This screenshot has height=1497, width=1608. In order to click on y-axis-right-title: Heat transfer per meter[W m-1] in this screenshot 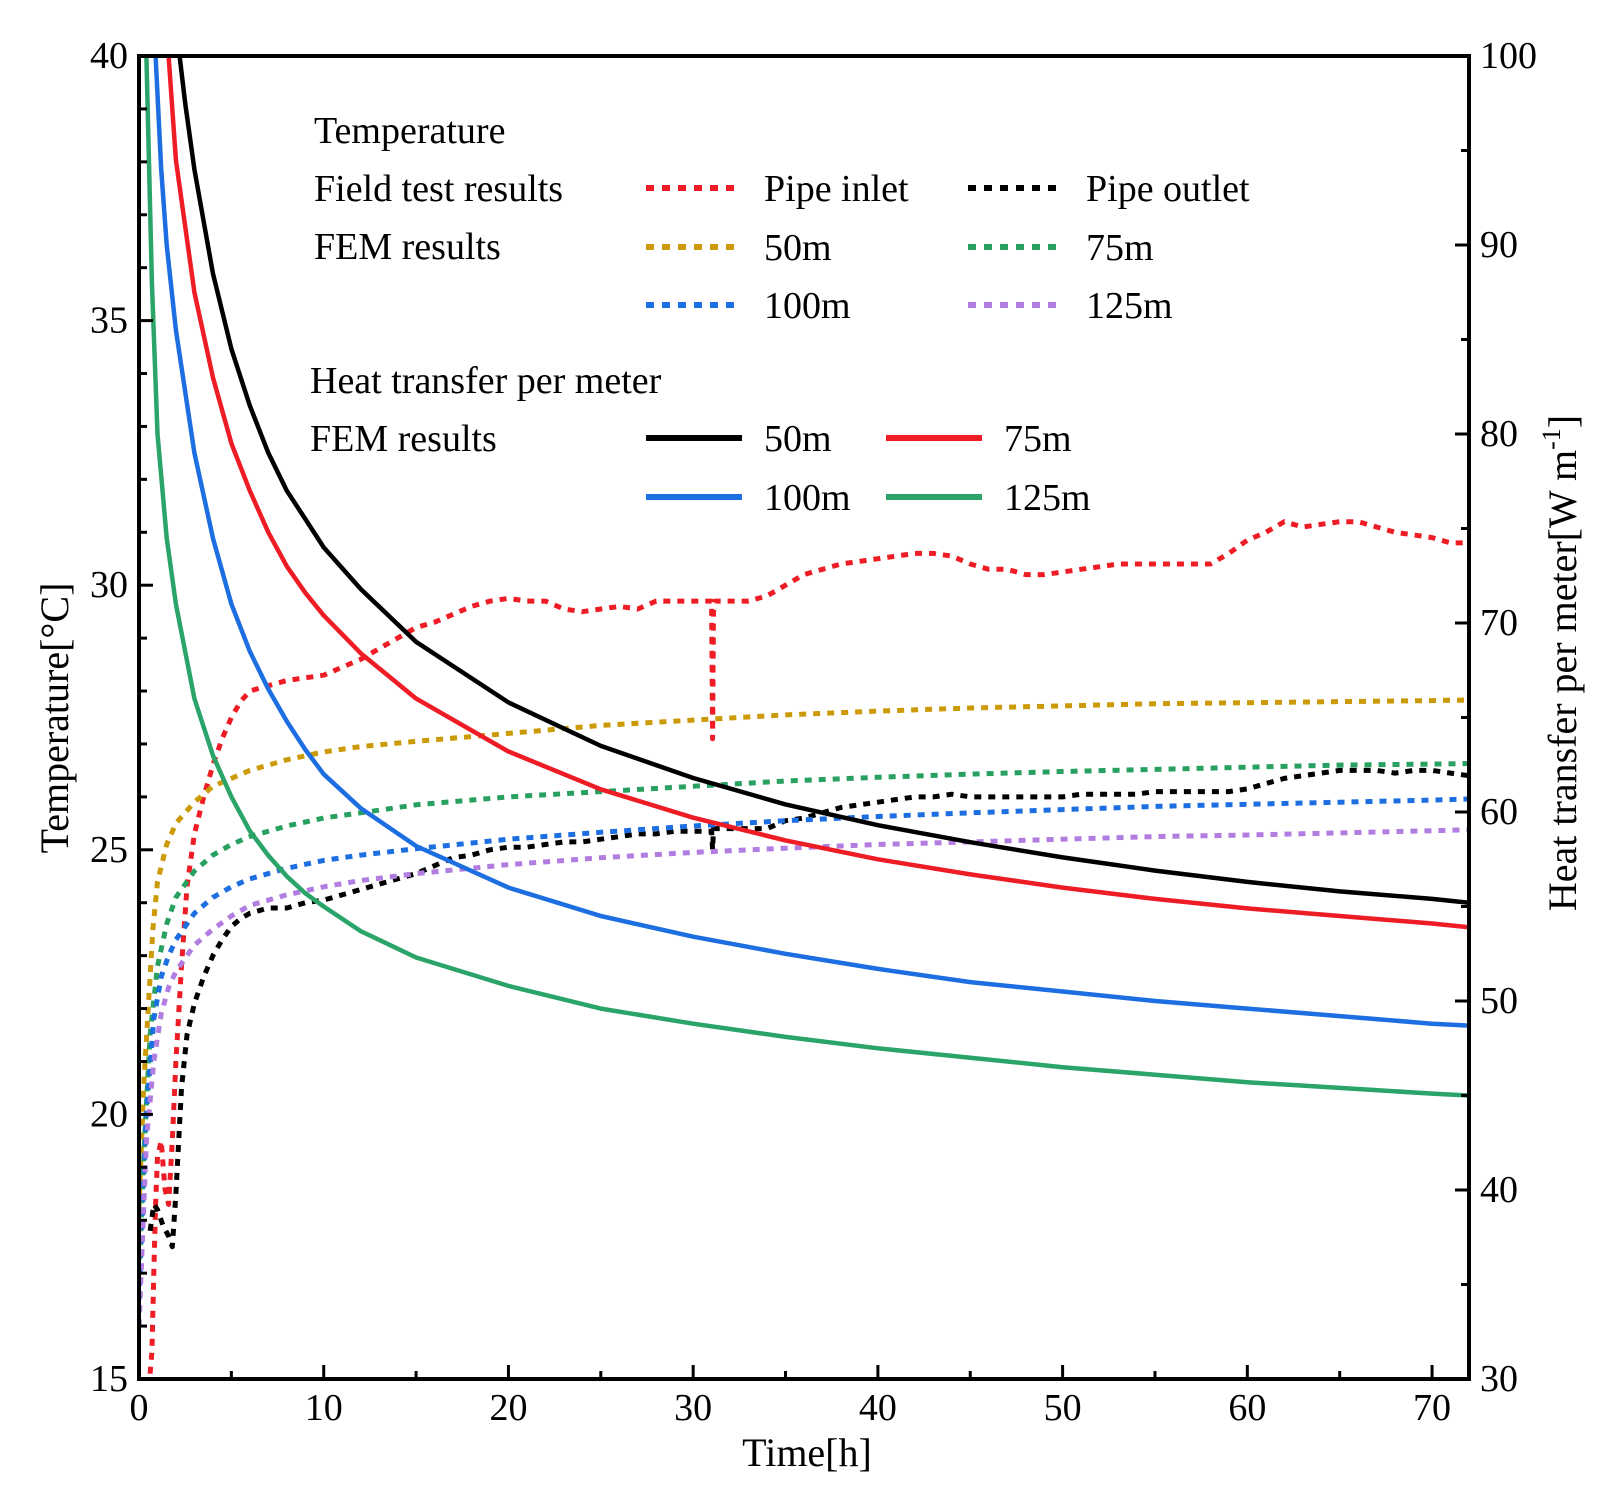, I will do `click(1561, 663)`.